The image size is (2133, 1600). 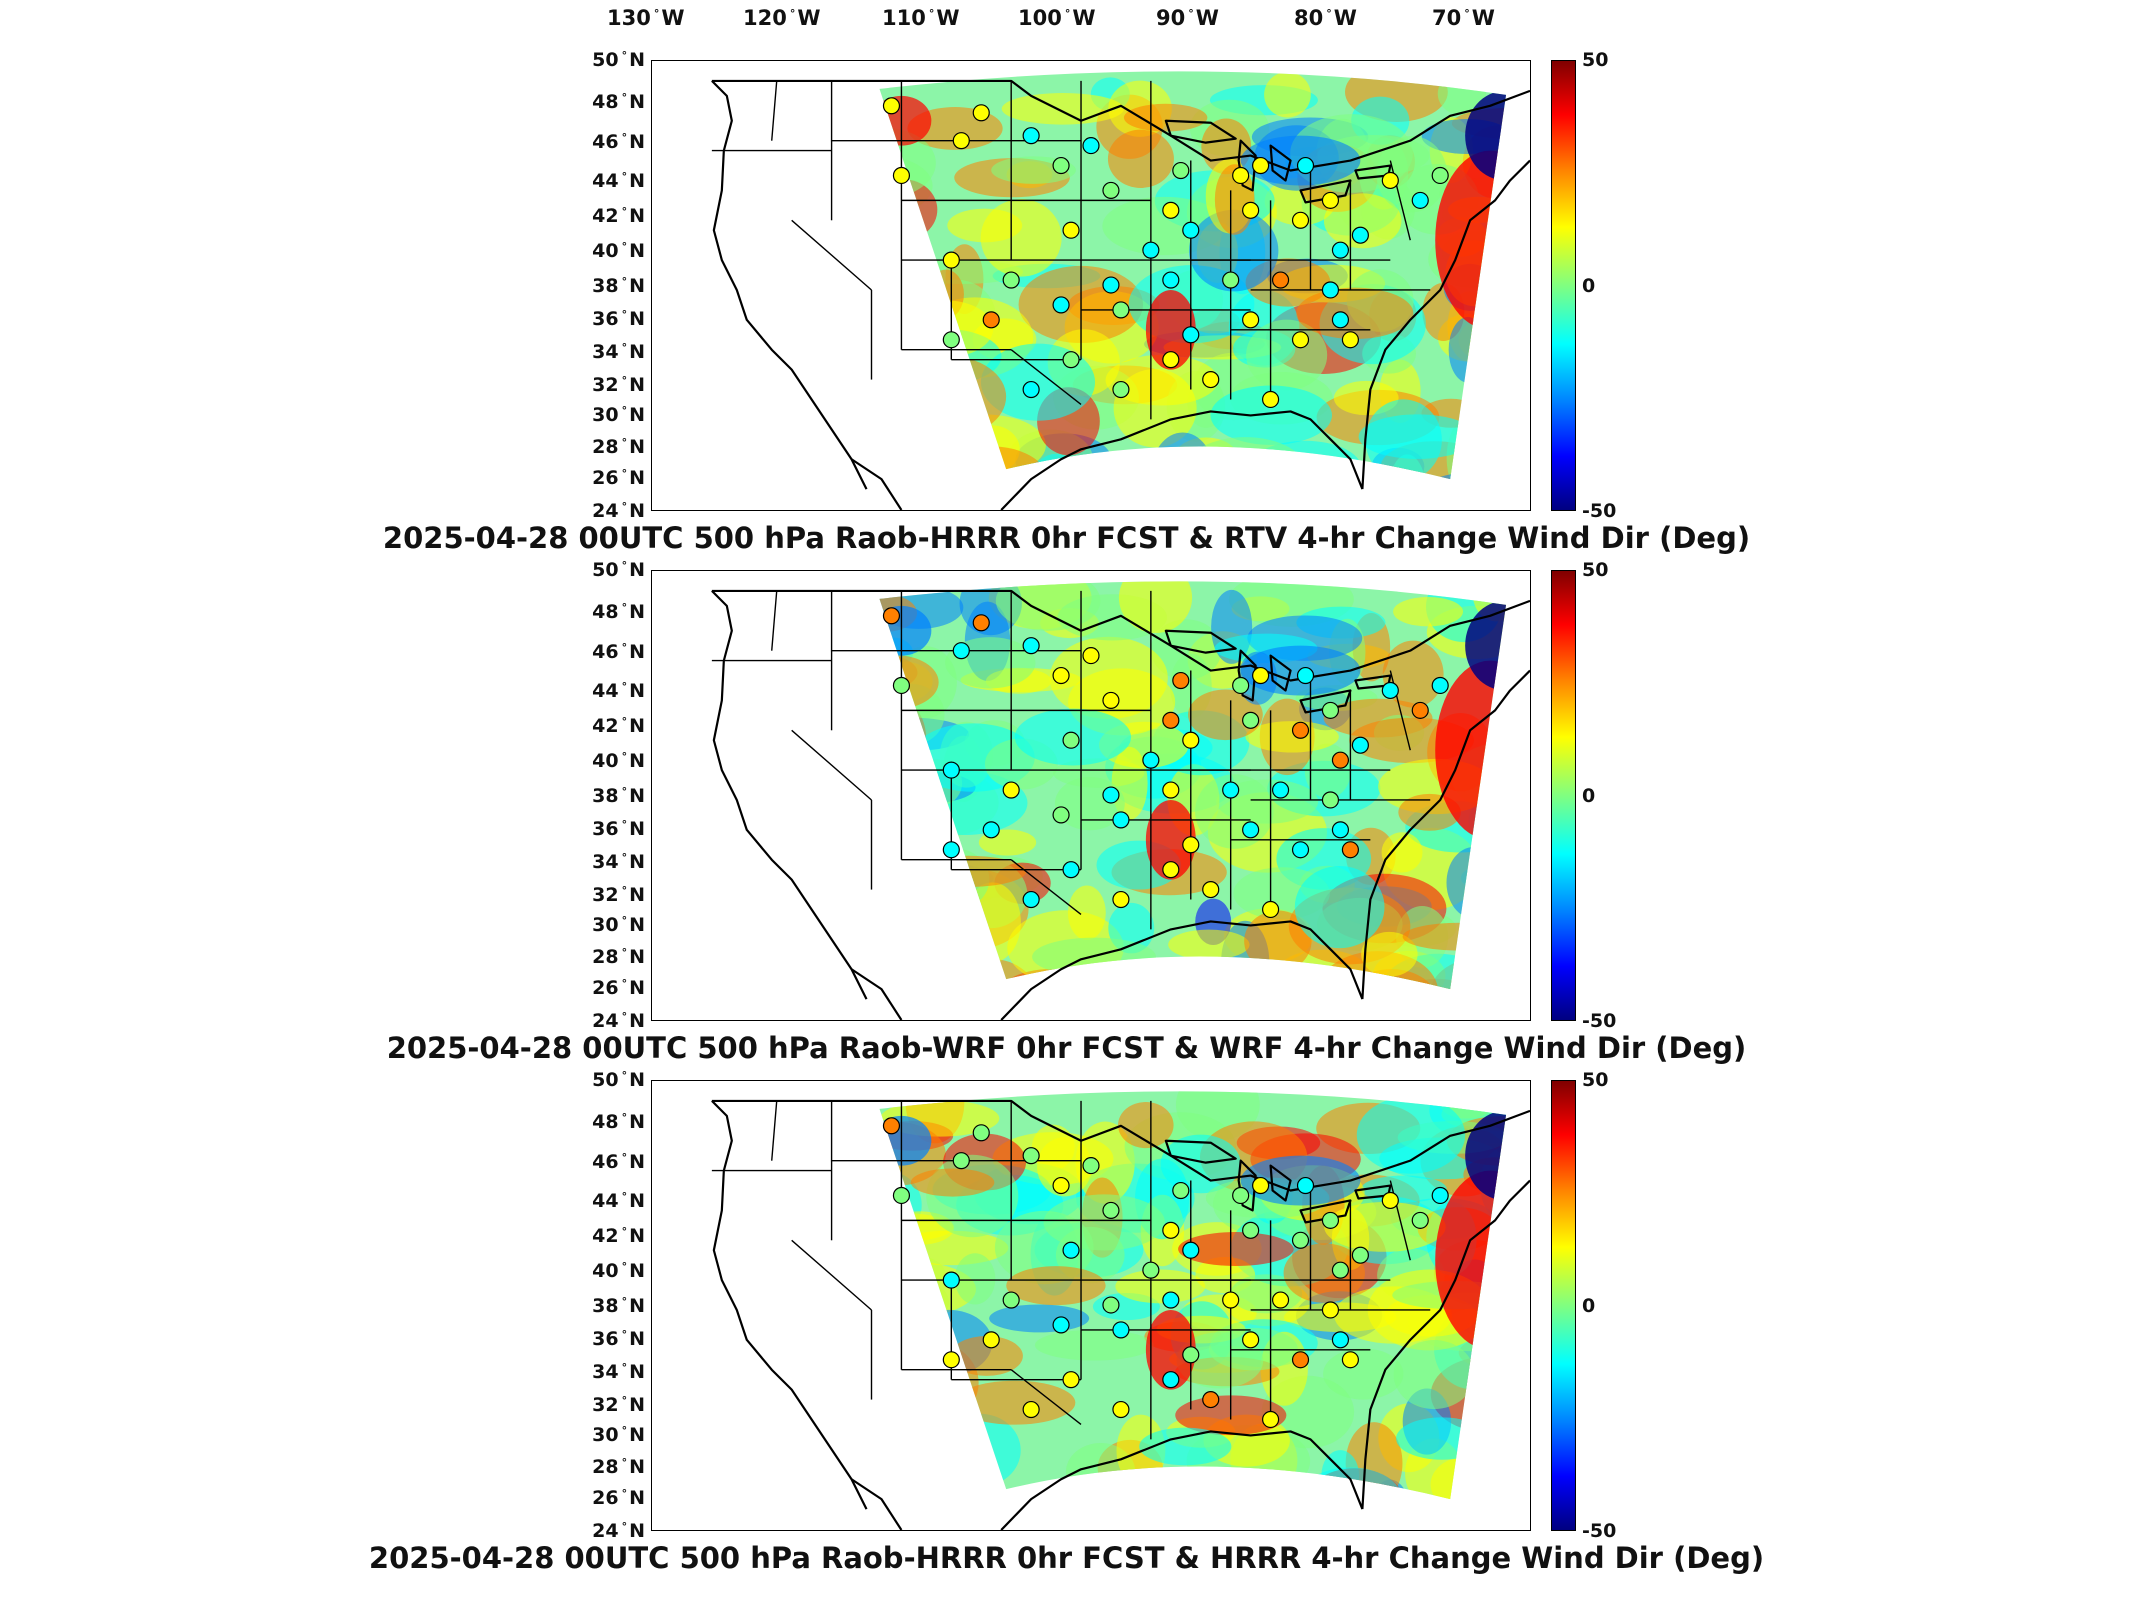 What do you see at coordinates (618, 1372) in the screenshot?
I see `latitude-label: 34 ° N` at bounding box center [618, 1372].